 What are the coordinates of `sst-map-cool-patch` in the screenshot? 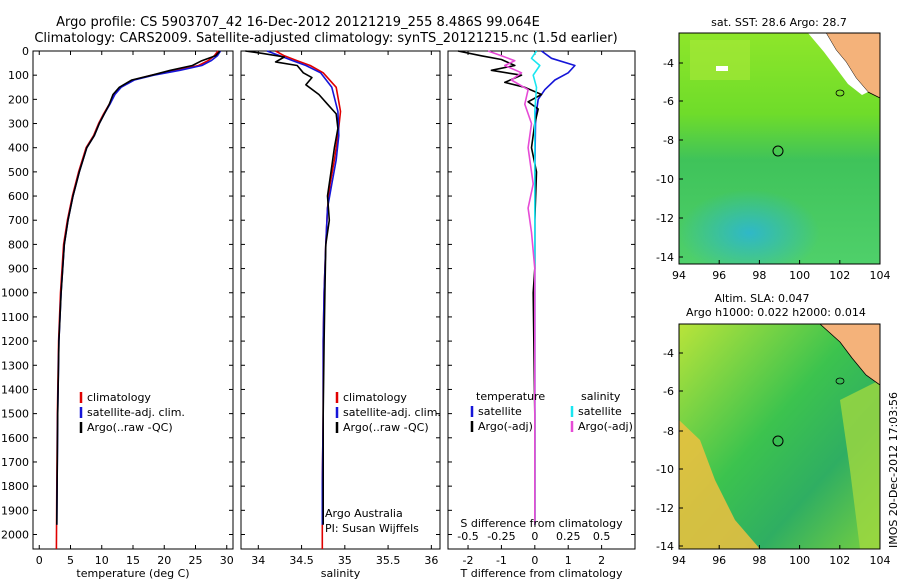 It's located at (779, 202).